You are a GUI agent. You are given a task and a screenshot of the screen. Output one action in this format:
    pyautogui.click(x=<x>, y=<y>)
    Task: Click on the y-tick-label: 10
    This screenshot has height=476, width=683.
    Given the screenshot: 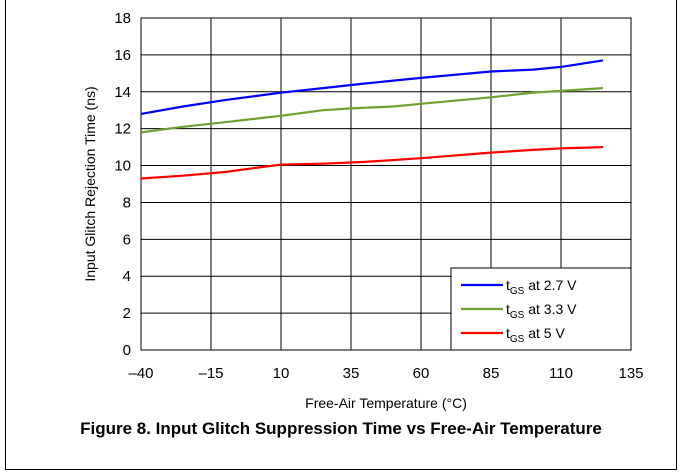 What is the action you would take?
    pyautogui.click(x=122, y=166)
    